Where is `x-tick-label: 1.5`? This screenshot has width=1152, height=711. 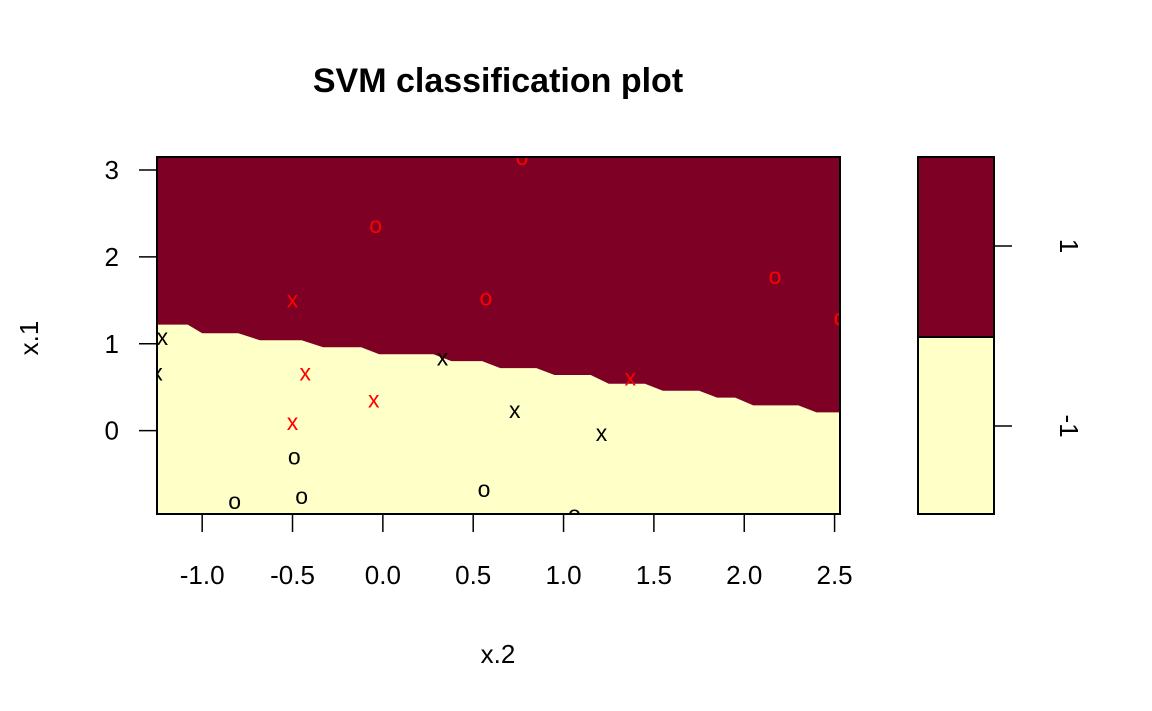
x-tick-label: 1.5 is located at coordinates (654, 575).